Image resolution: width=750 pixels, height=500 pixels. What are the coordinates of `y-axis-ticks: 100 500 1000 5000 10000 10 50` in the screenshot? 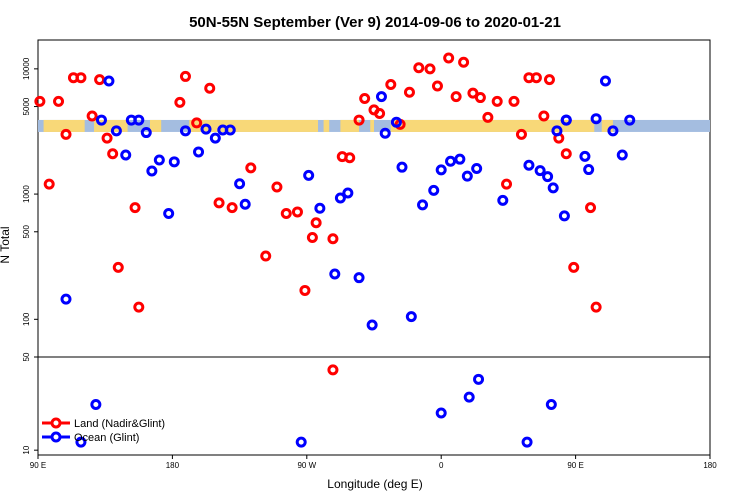 It's located at (30, 256).